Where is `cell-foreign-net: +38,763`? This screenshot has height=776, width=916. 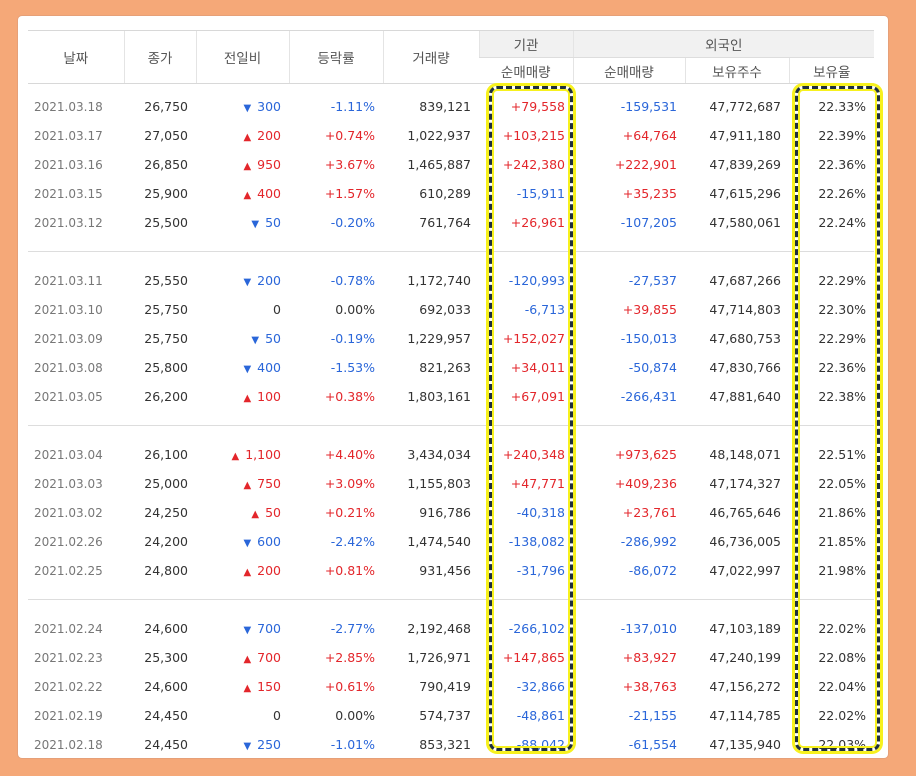 cell-foreign-net: +38,763 is located at coordinates (649, 686).